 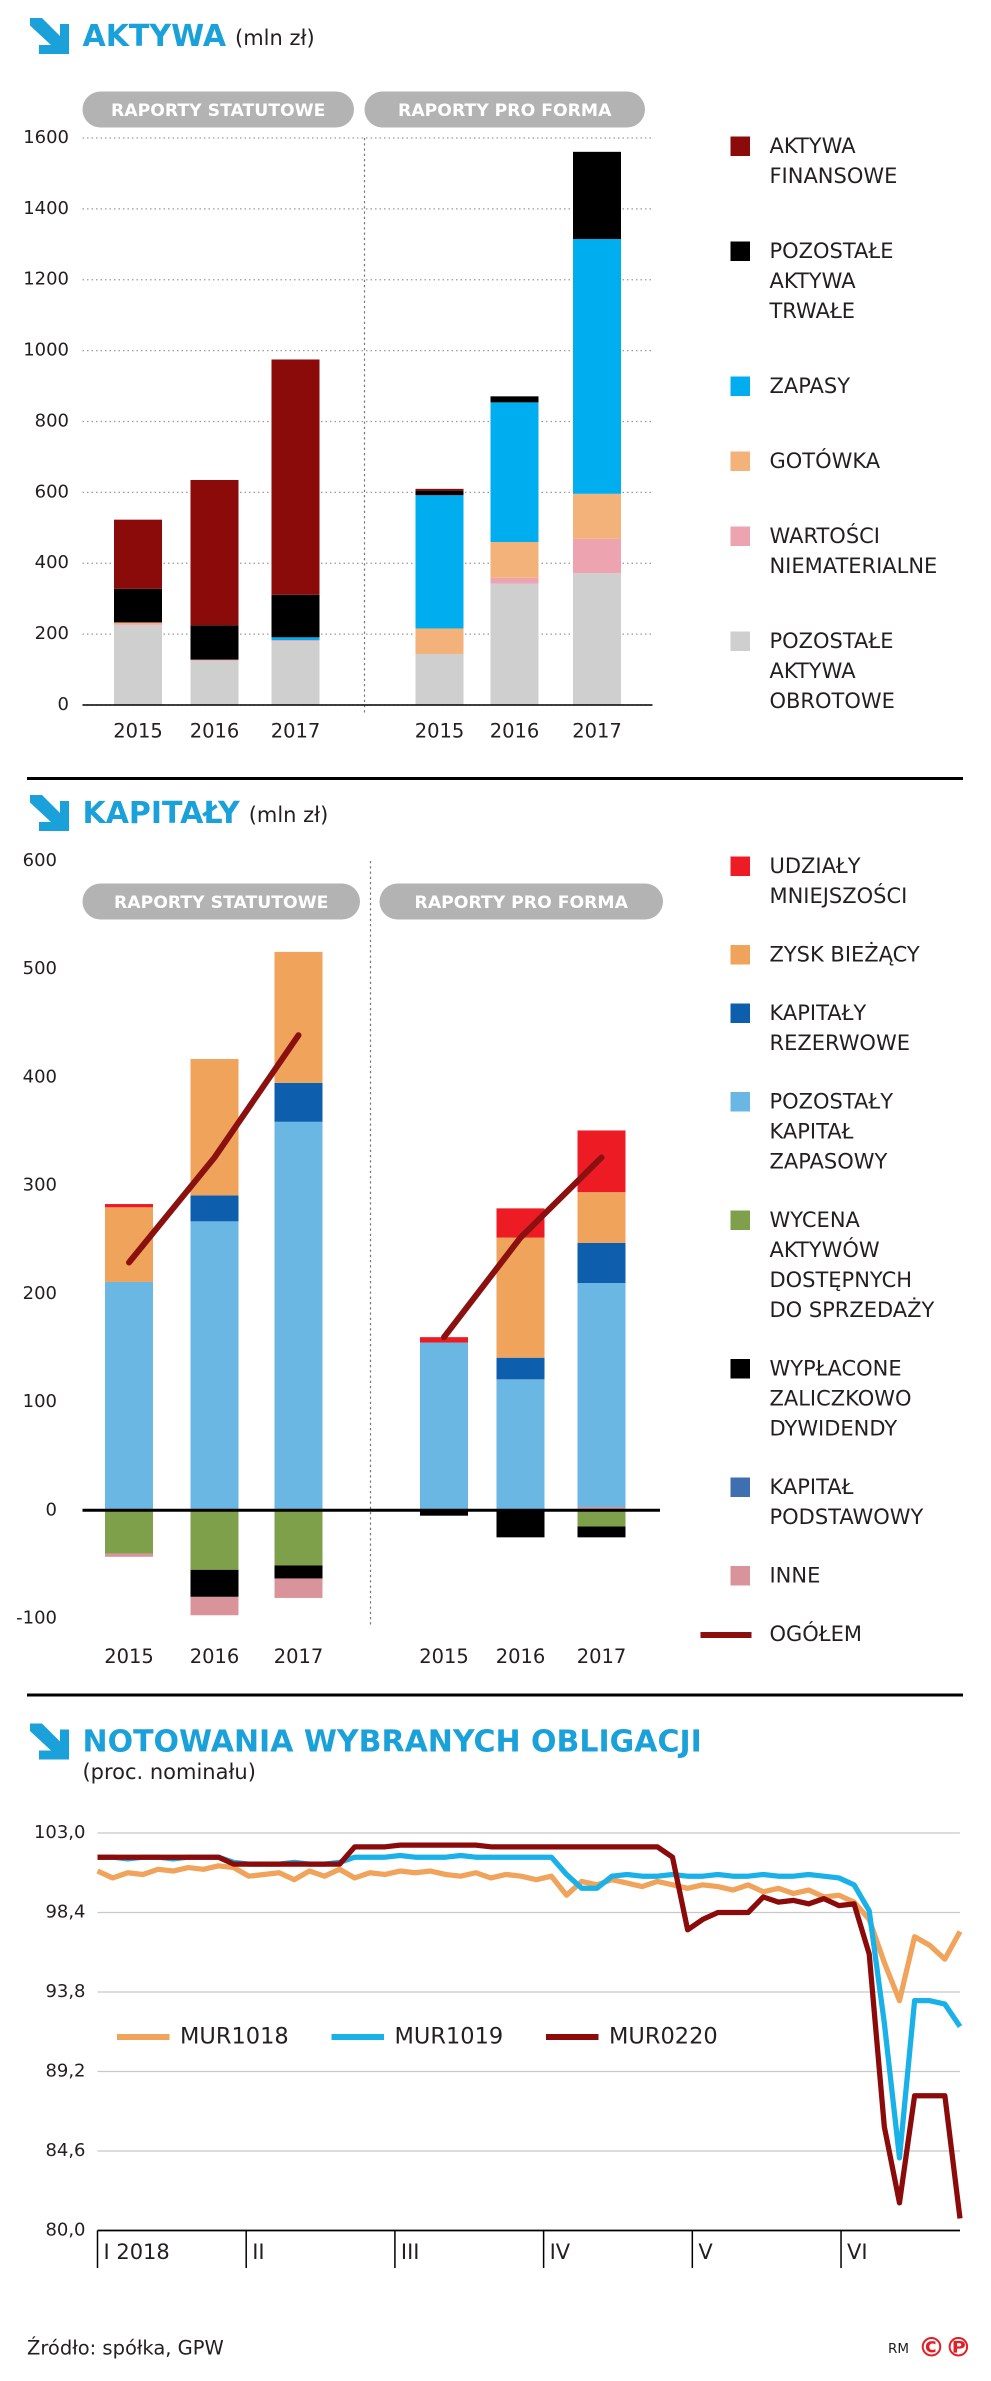 I want to click on y-tick-label: 1000, so click(x=46, y=350).